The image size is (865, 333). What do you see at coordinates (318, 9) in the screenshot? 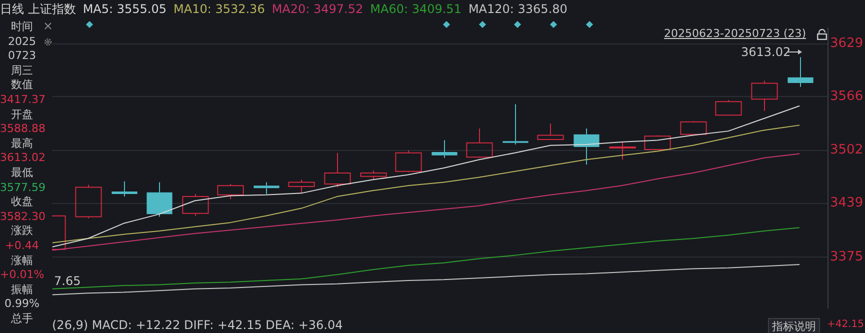
I see `text: MA20: 3497.52` at bounding box center [318, 9].